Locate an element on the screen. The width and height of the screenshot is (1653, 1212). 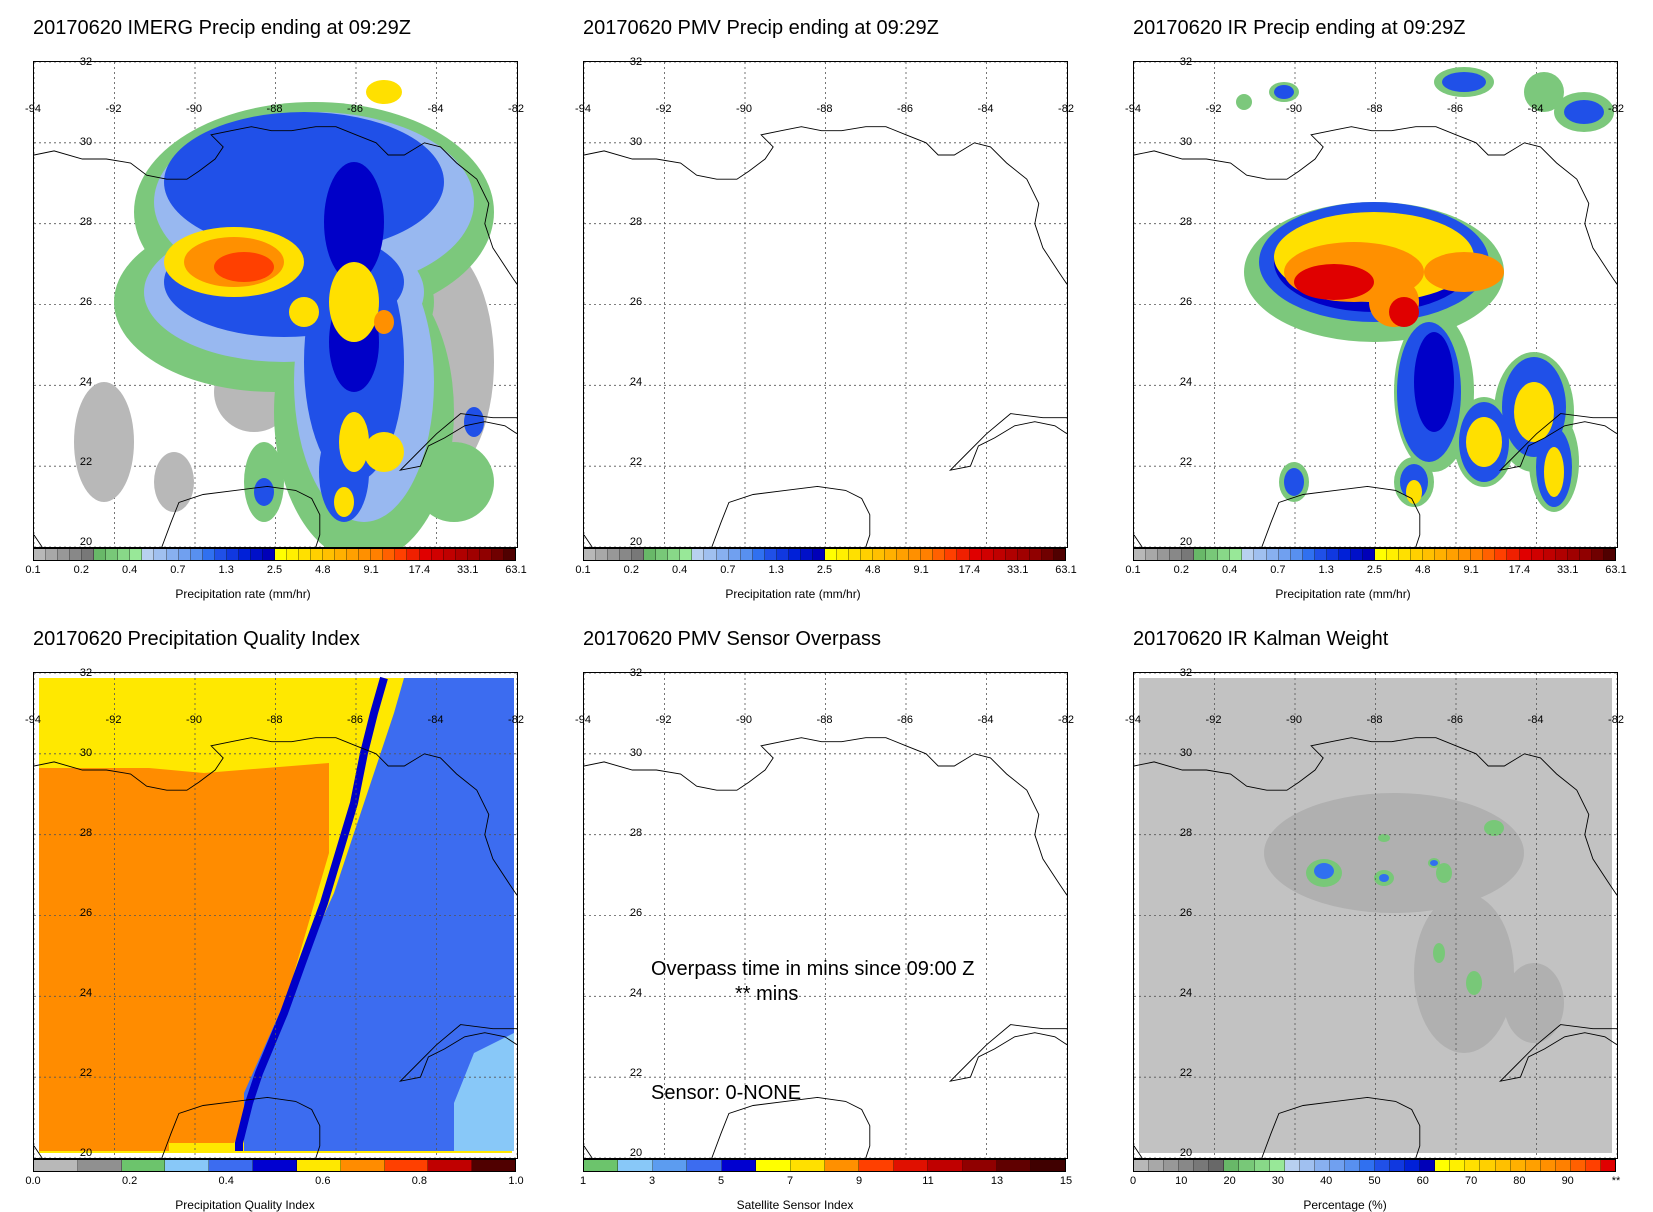
panel-title-pmv: 20170620 PMV Precip ending at 09:29Z is located at coordinates (761, 28).